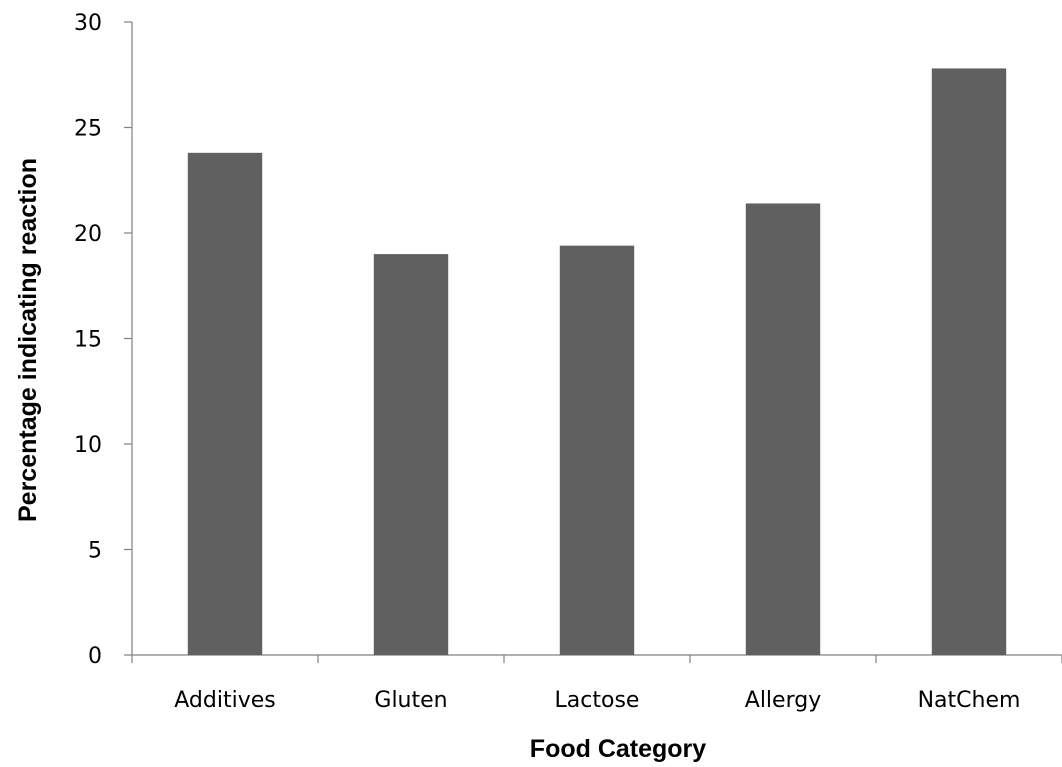 The width and height of the screenshot is (1062, 767). I want to click on y-tick-label: 10, so click(88, 445).